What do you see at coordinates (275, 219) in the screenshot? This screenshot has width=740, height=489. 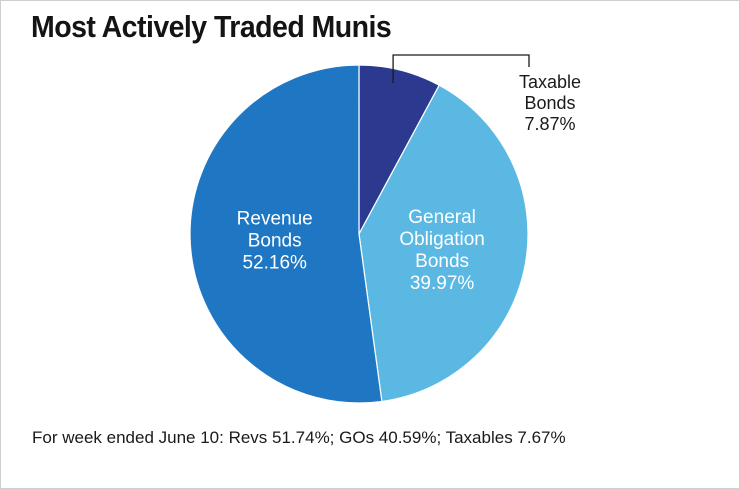 I see `pie-label-line: Revenue` at bounding box center [275, 219].